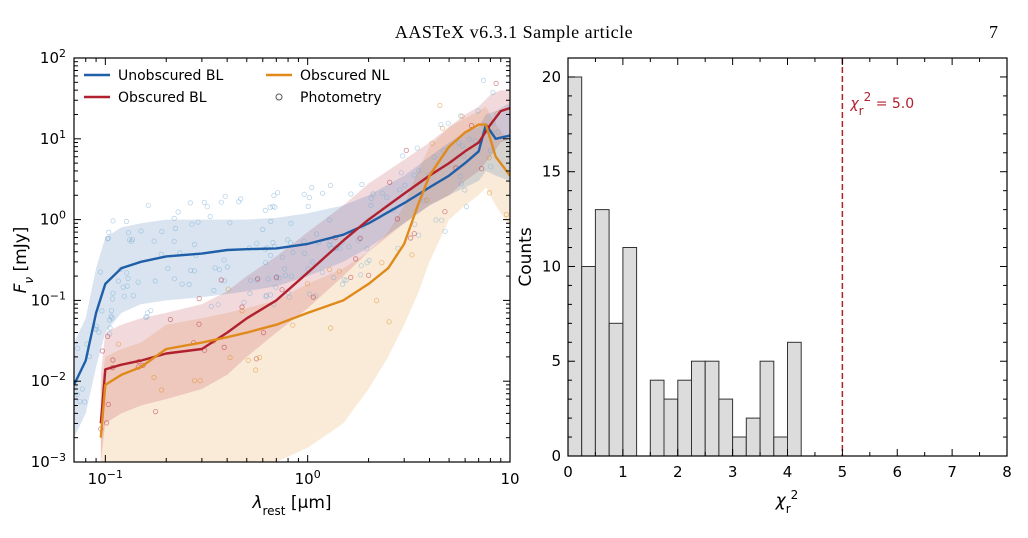 This screenshot has height=538, width=1028. Describe the element at coordinates (328, 98) in the screenshot. I see `legend-entry: Photometry` at that location.